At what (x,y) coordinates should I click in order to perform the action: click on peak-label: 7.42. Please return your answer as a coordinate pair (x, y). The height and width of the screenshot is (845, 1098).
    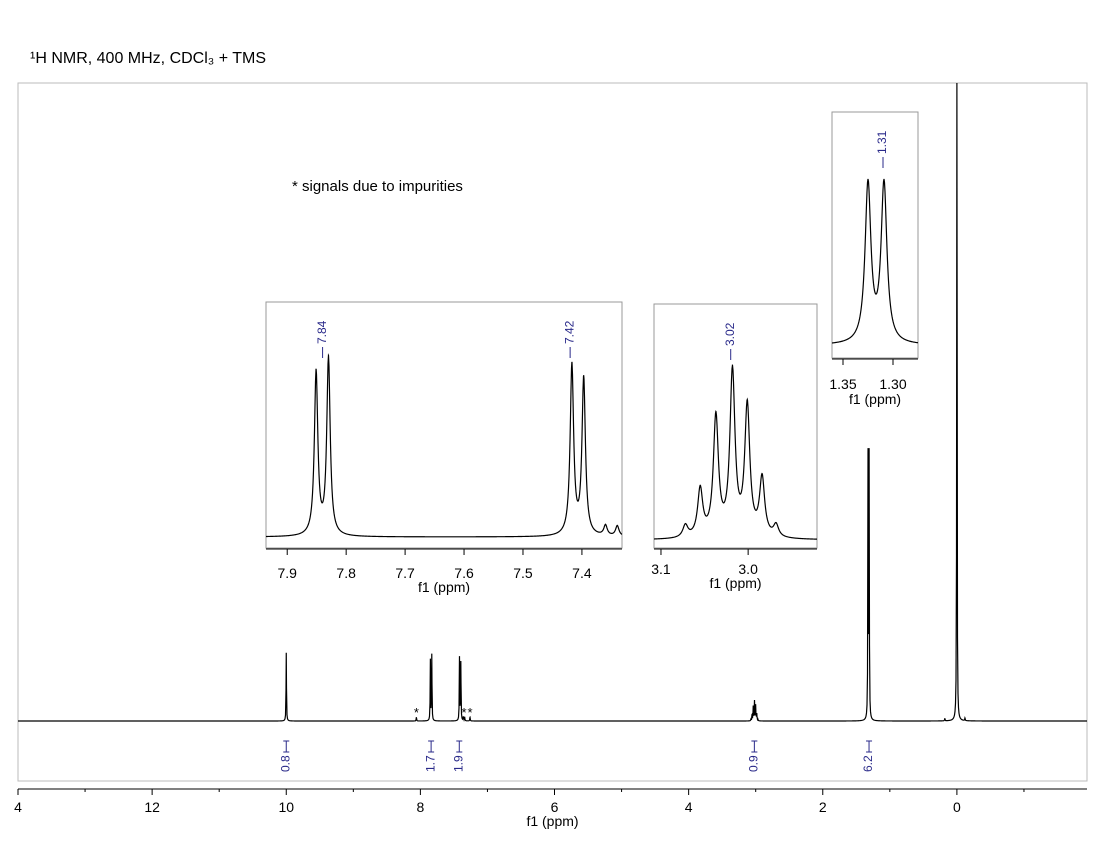
    Looking at the image, I should click on (569, 332).